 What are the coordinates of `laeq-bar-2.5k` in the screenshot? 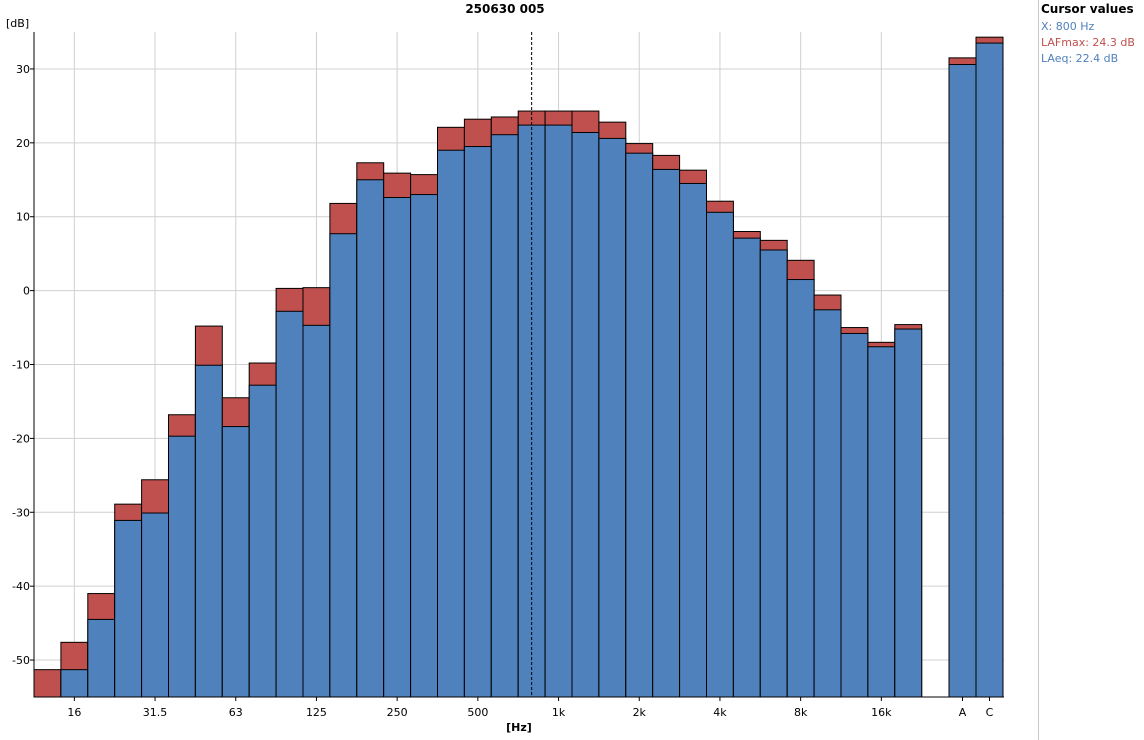 It's located at (666, 433).